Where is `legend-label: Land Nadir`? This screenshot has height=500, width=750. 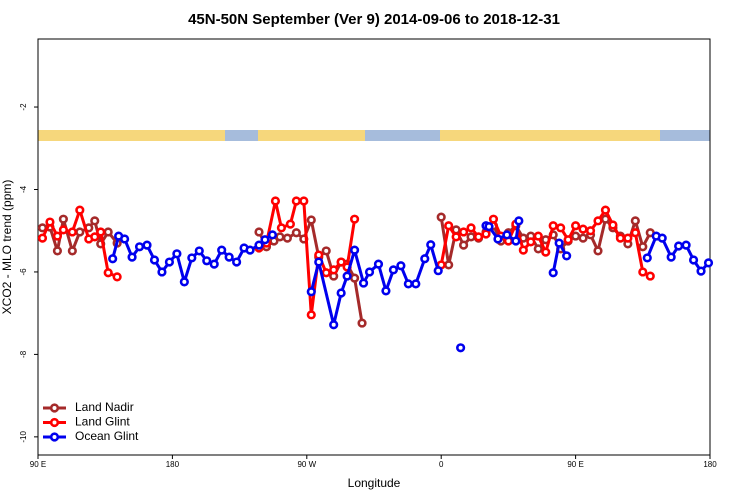
legend-label: Land Nadir is located at coordinates (104, 407).